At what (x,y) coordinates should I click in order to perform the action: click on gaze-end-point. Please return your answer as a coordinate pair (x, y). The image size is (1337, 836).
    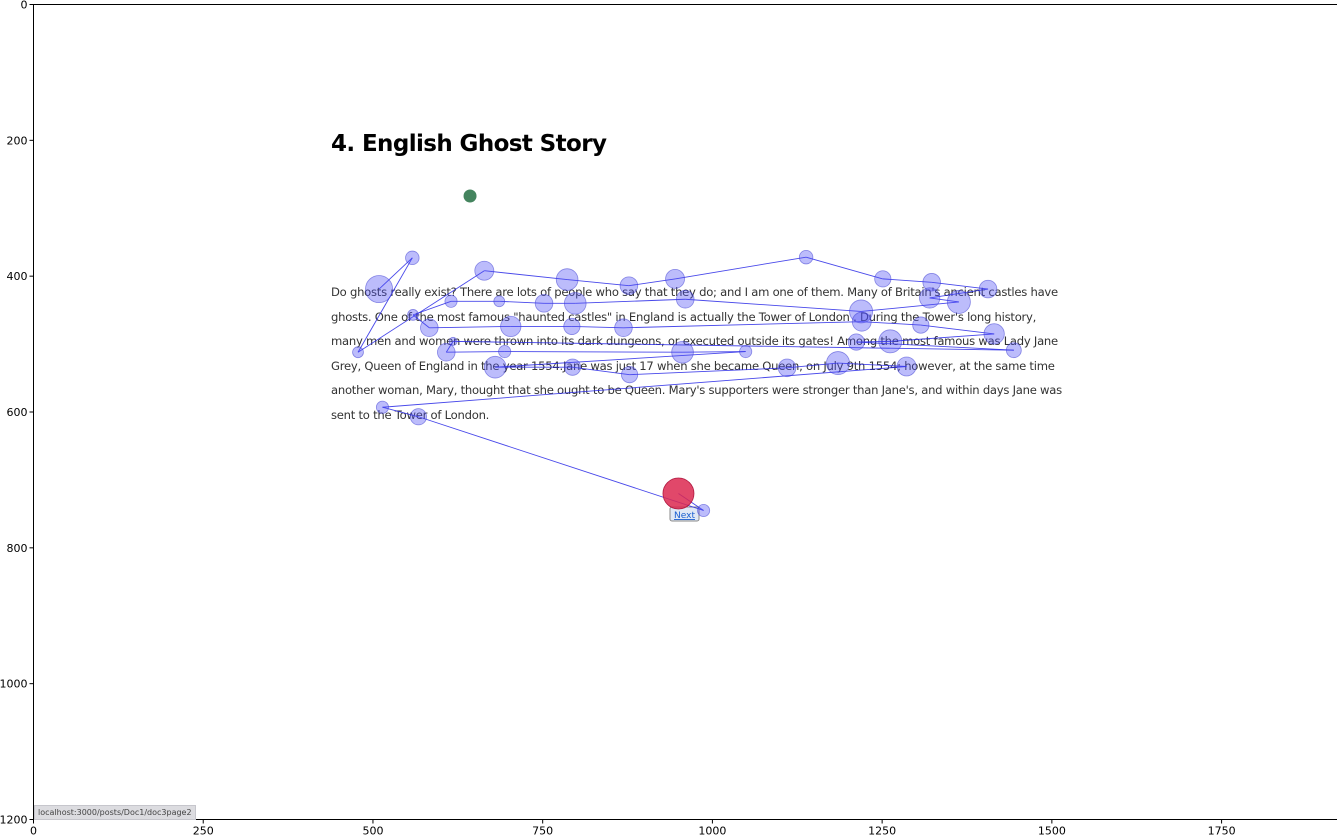
    Looking at the image, I should click on (678, 493).